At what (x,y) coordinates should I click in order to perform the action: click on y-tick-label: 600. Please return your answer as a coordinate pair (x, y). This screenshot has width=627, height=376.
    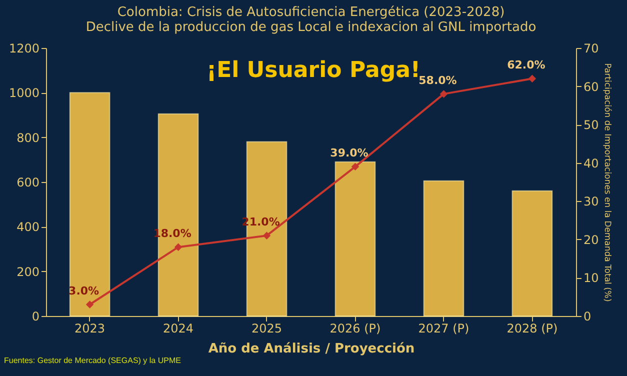
    Looking at the image, I should click on (28, 183).